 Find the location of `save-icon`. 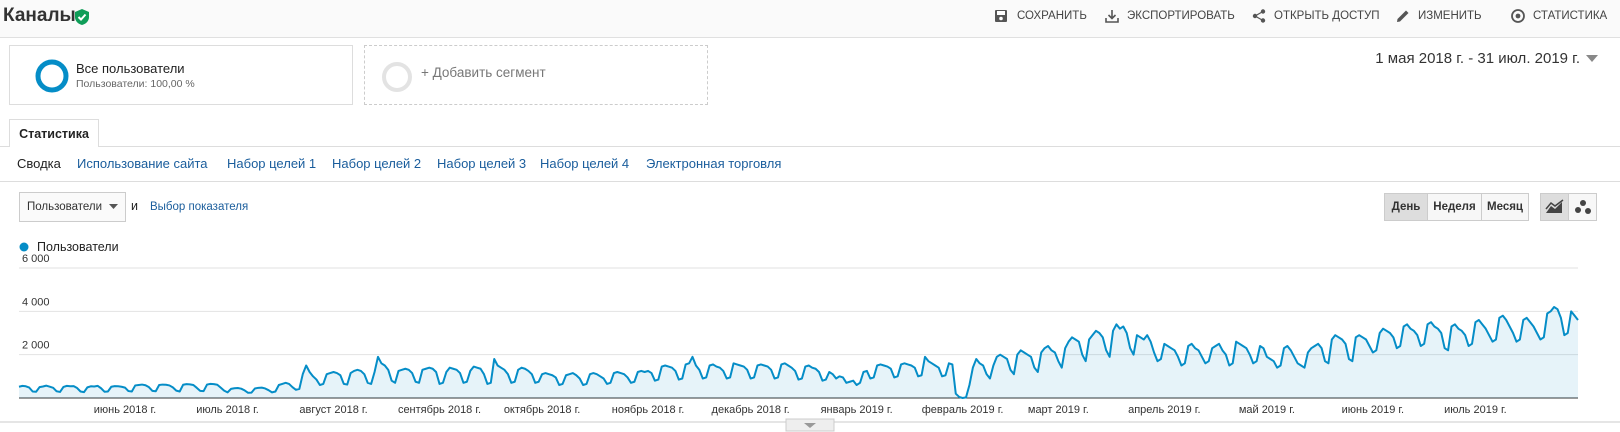

save-icon is located at coordinates (1001, 16).